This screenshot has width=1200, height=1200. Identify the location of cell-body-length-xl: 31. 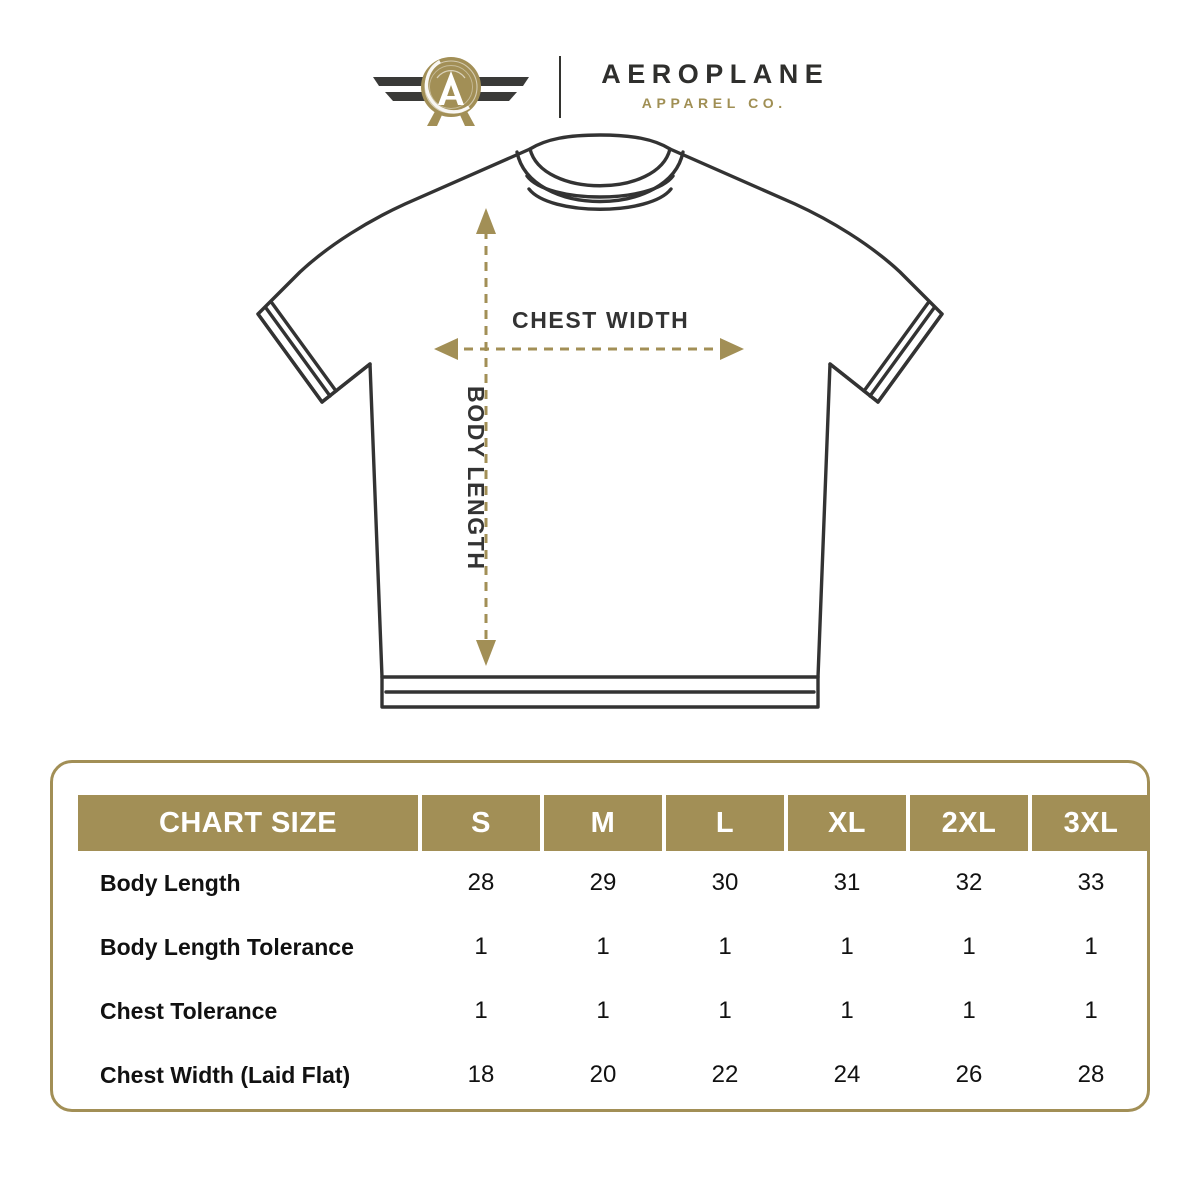
(847, 882).